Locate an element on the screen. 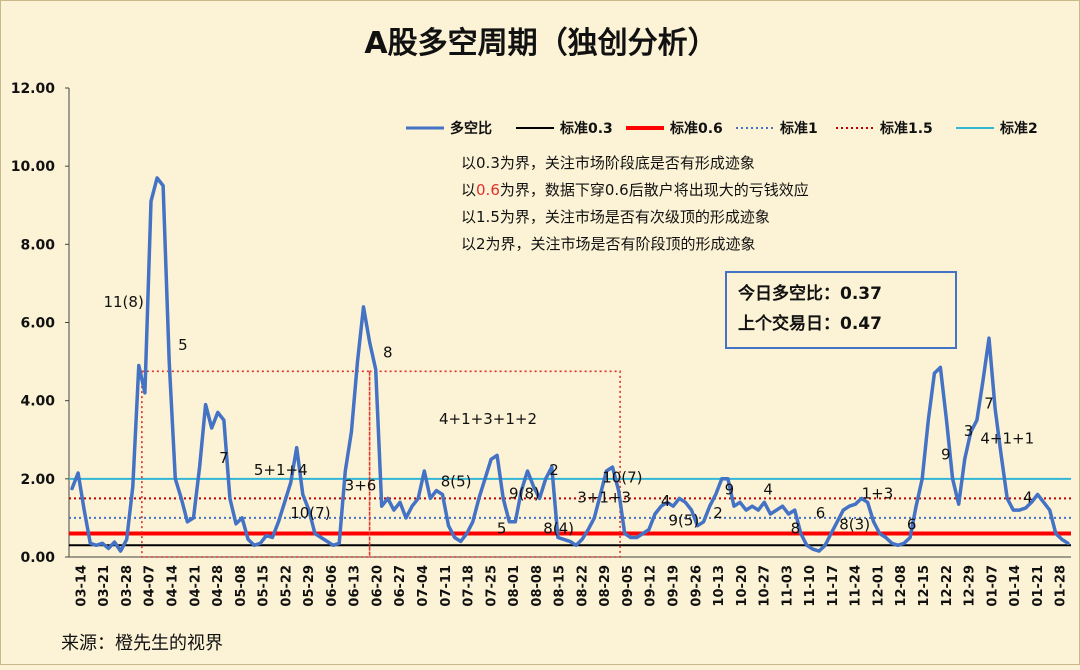 This screenshot has height=670, width=1080. x-tick-label: 08-08 is located at coordinates (537, 586).